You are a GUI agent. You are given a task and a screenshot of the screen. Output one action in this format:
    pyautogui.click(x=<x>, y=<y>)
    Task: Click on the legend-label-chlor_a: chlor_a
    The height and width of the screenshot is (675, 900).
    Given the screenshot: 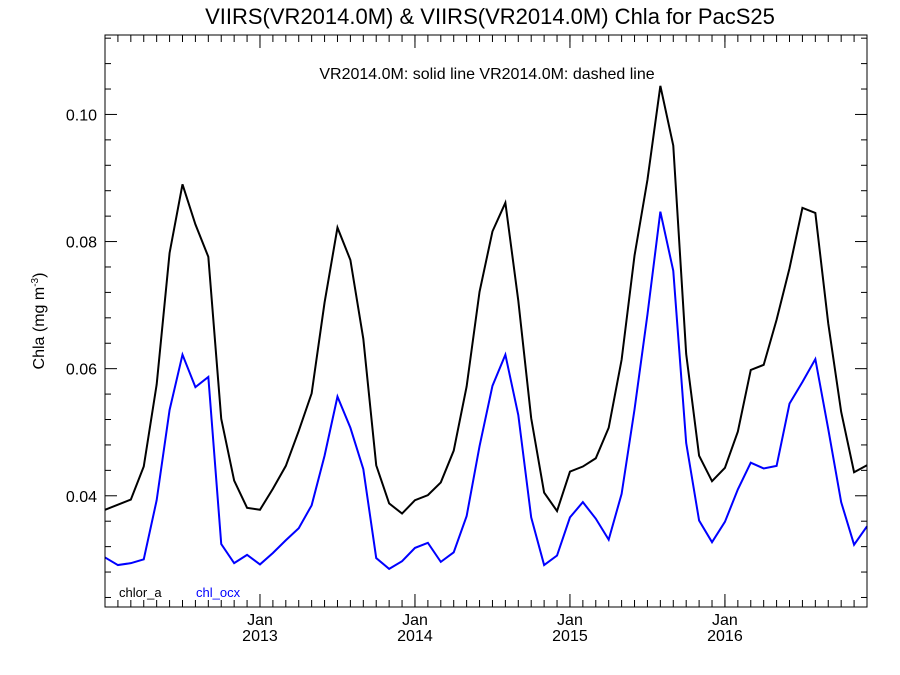 What is the action you would take?
    pyautogui.click(x=140, y=592)
    